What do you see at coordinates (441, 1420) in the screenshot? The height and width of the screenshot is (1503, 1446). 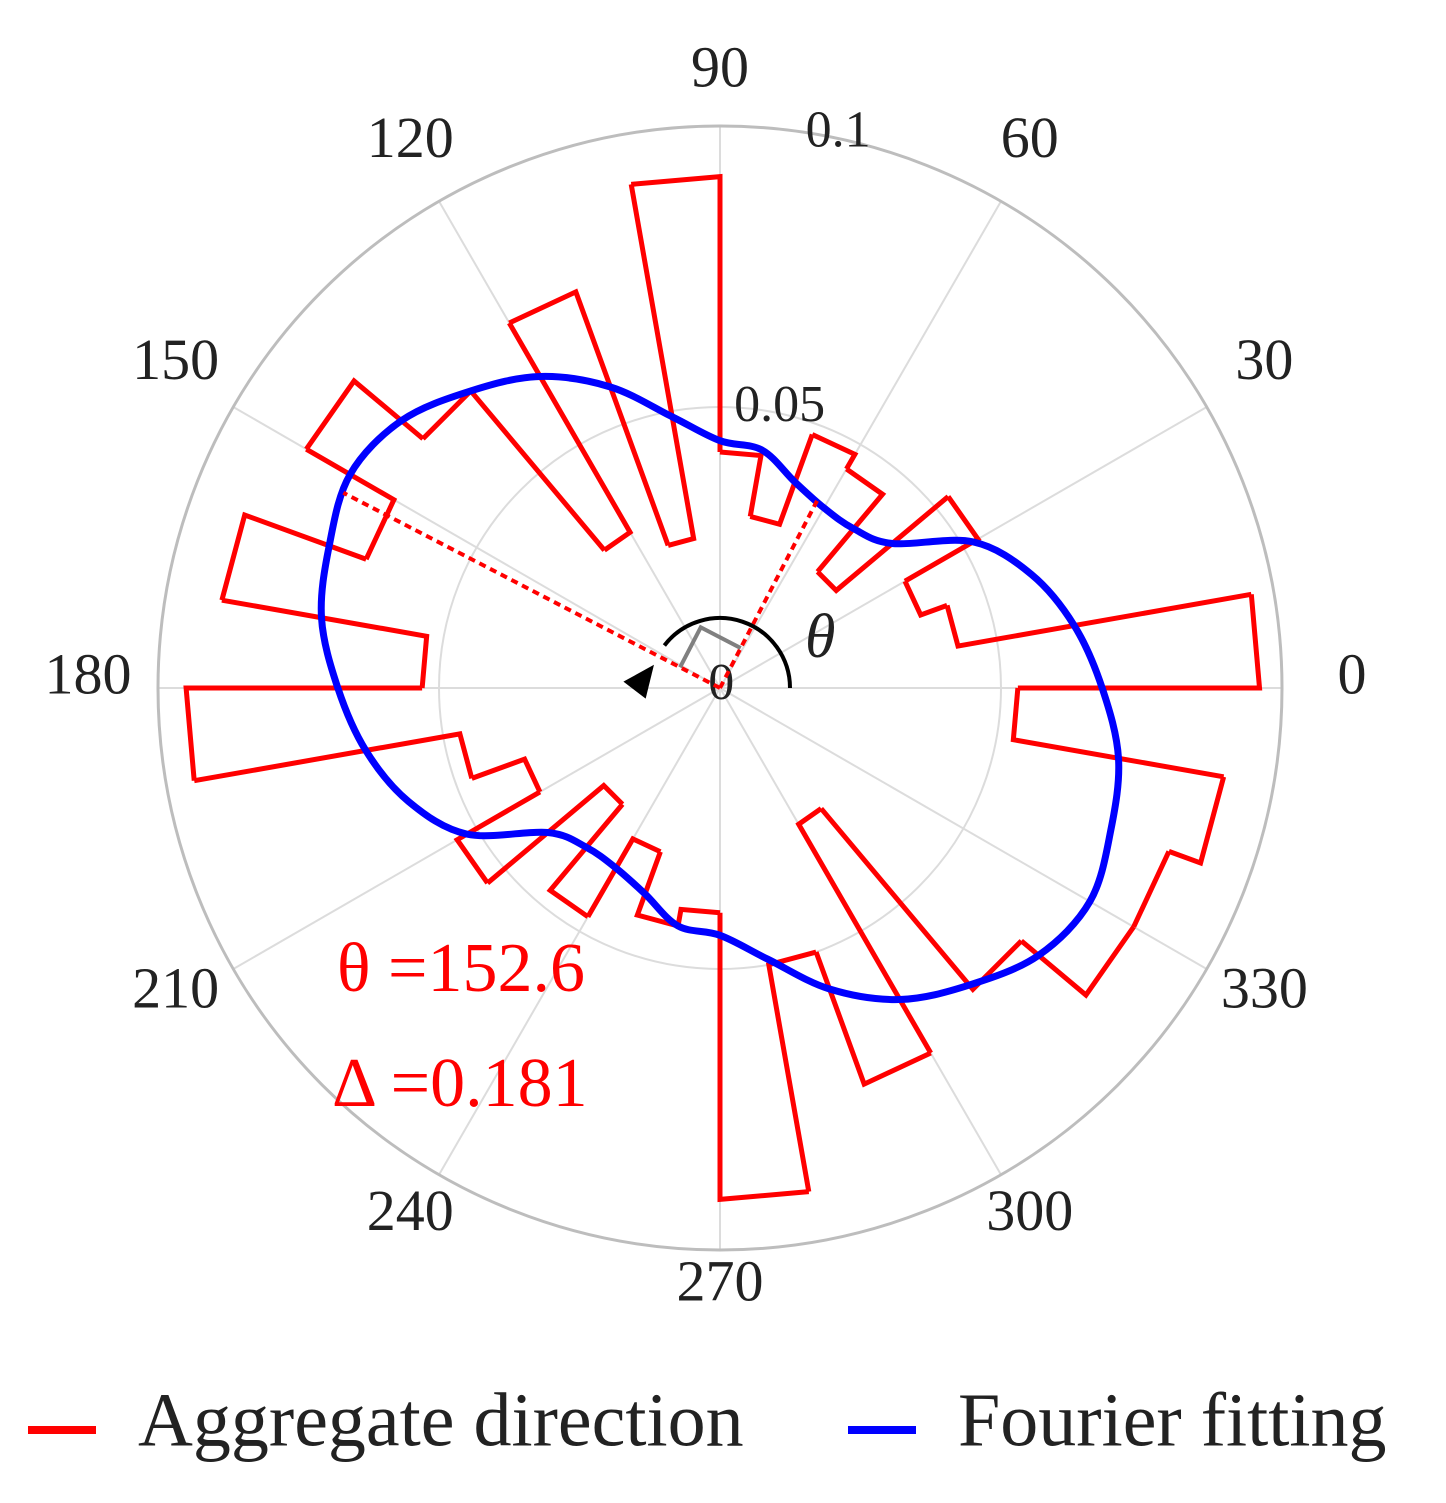 I see `legend-label: Aggregate direction` at bounding box center [441, 1420].